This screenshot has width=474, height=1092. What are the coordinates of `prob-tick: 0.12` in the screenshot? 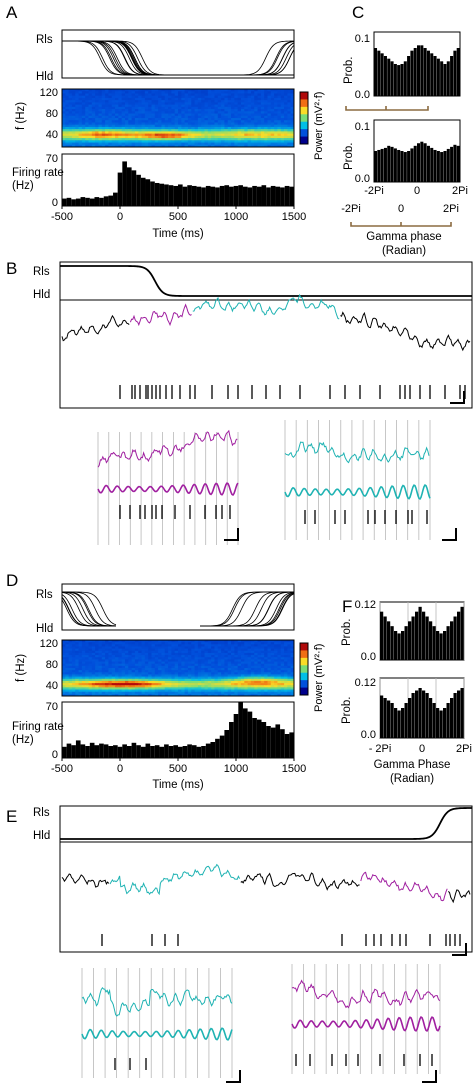 It's located at (365, 605).